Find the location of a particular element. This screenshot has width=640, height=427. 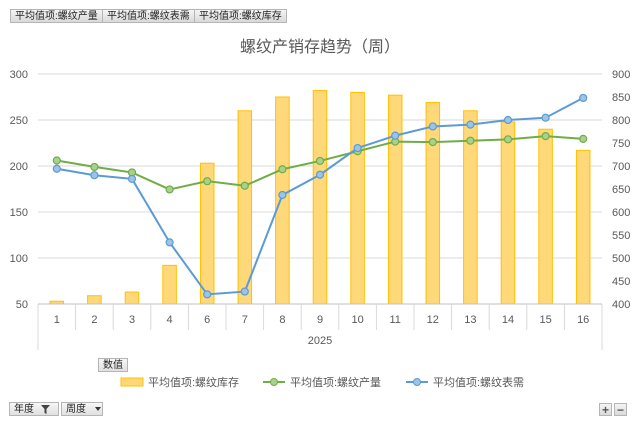

pivot-field-button-production: 平均值项:螺纹产量 is located at coordinates (56, 16).